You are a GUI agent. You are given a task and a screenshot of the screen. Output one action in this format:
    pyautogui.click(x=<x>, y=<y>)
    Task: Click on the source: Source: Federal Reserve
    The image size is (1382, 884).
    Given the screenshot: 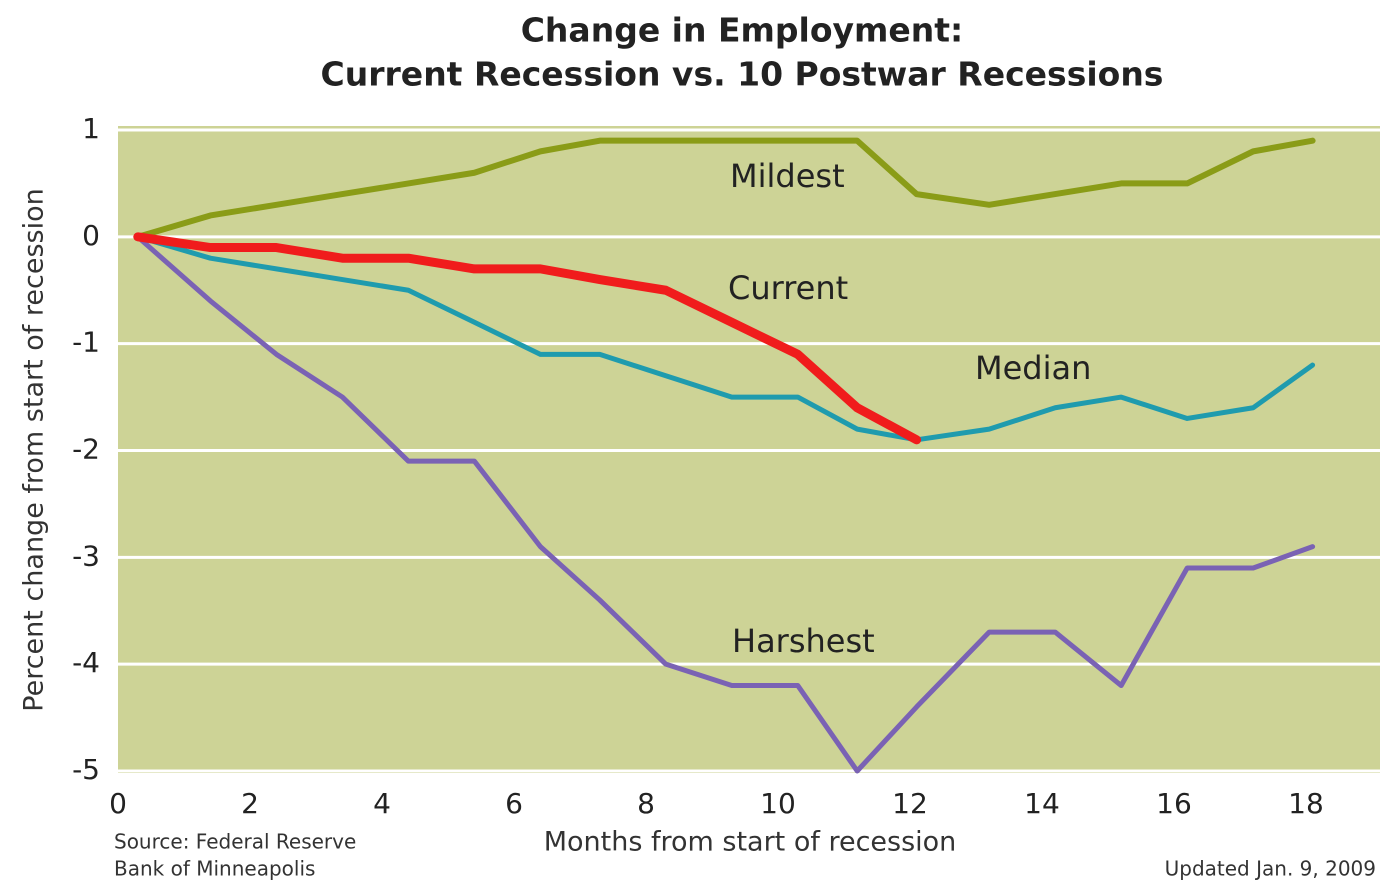 What is the action you would take?
    pyautogui.click(x=235, y=842)
    